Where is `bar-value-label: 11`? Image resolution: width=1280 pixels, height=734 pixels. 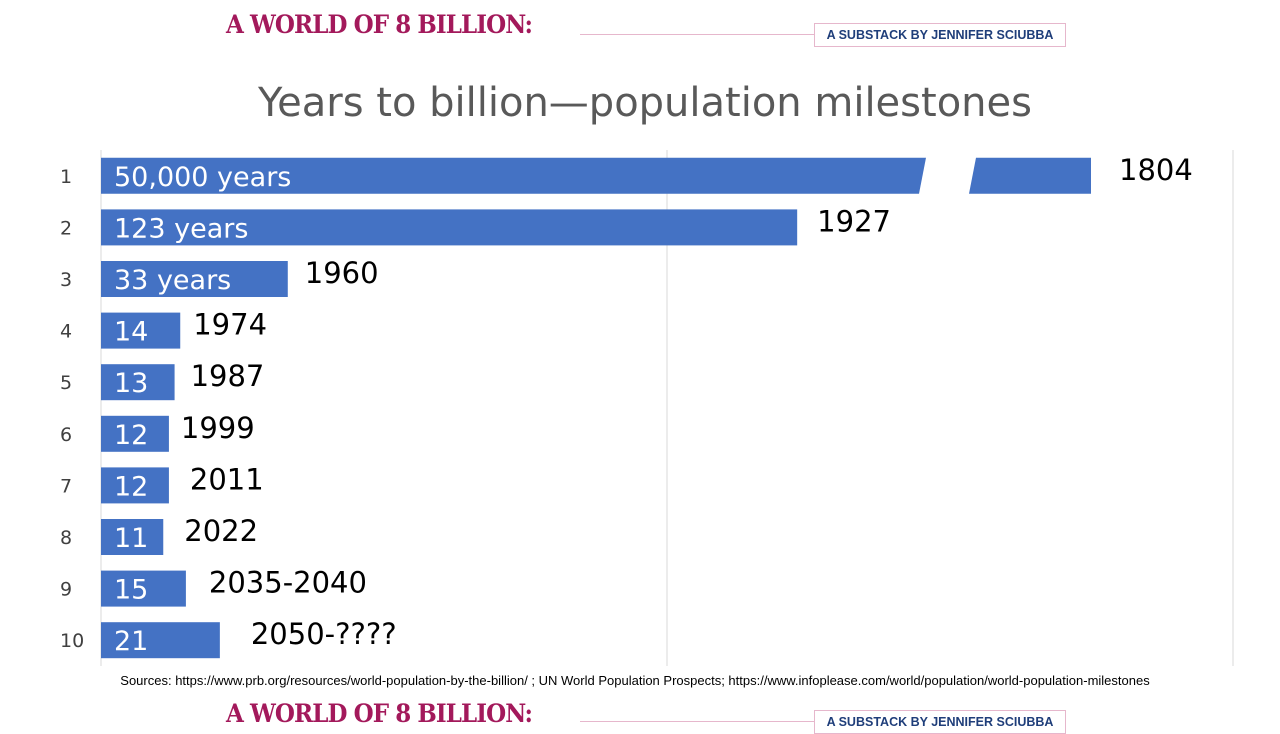
bar-value-label: 11 is located at coordinates (131, 538).